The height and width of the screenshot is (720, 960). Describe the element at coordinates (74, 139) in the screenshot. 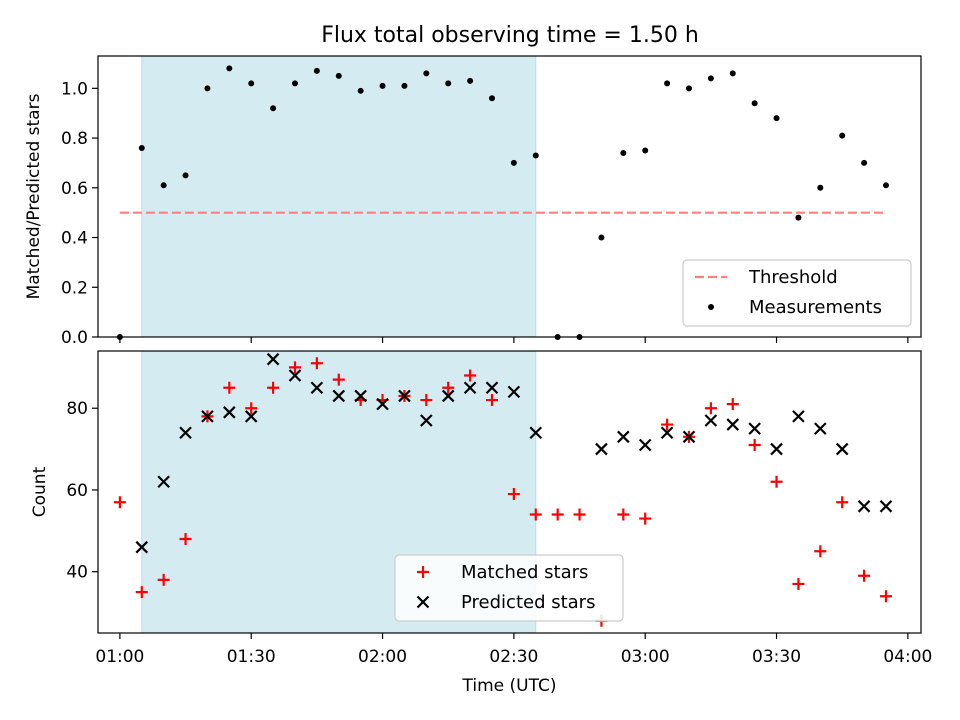

I see `y-tick-label: 0.8` at that location.